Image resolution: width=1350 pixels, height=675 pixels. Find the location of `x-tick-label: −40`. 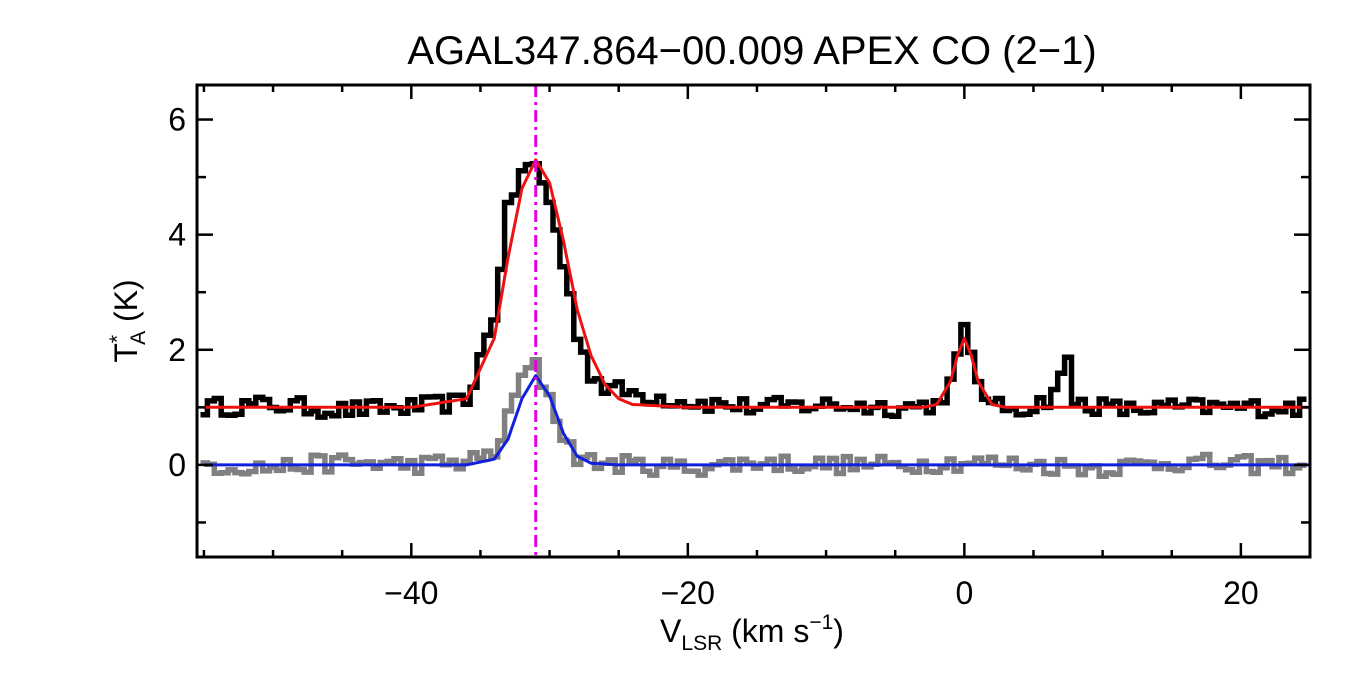

x-tick-label: −40 is located at coordinates (411, 593).